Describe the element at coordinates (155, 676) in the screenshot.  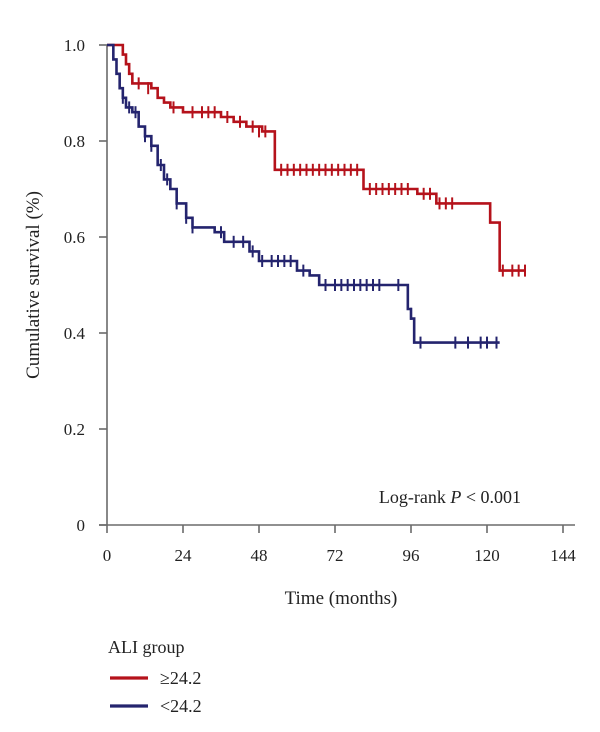
I see `legend: ALI group ≥24.2 <24.2` at that location.